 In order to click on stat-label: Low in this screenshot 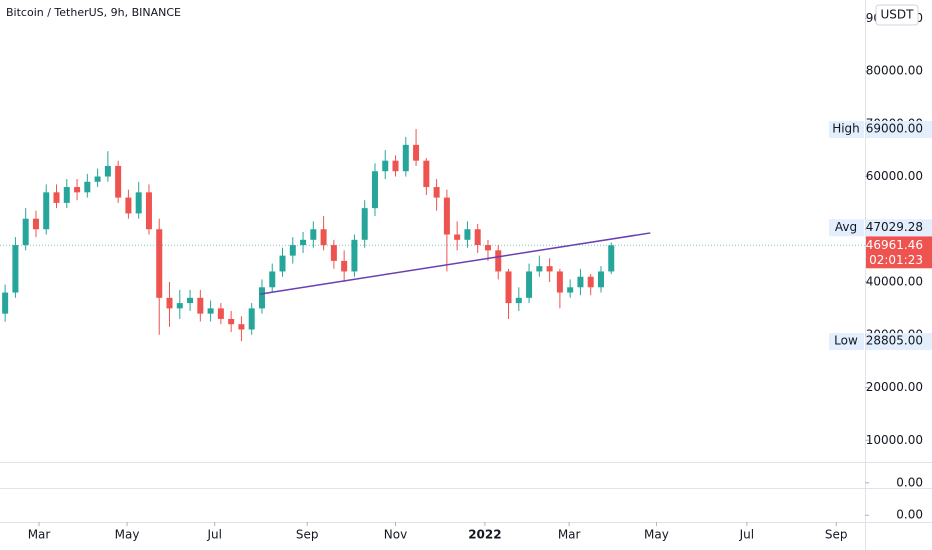, I will do `click(846, 341)`.